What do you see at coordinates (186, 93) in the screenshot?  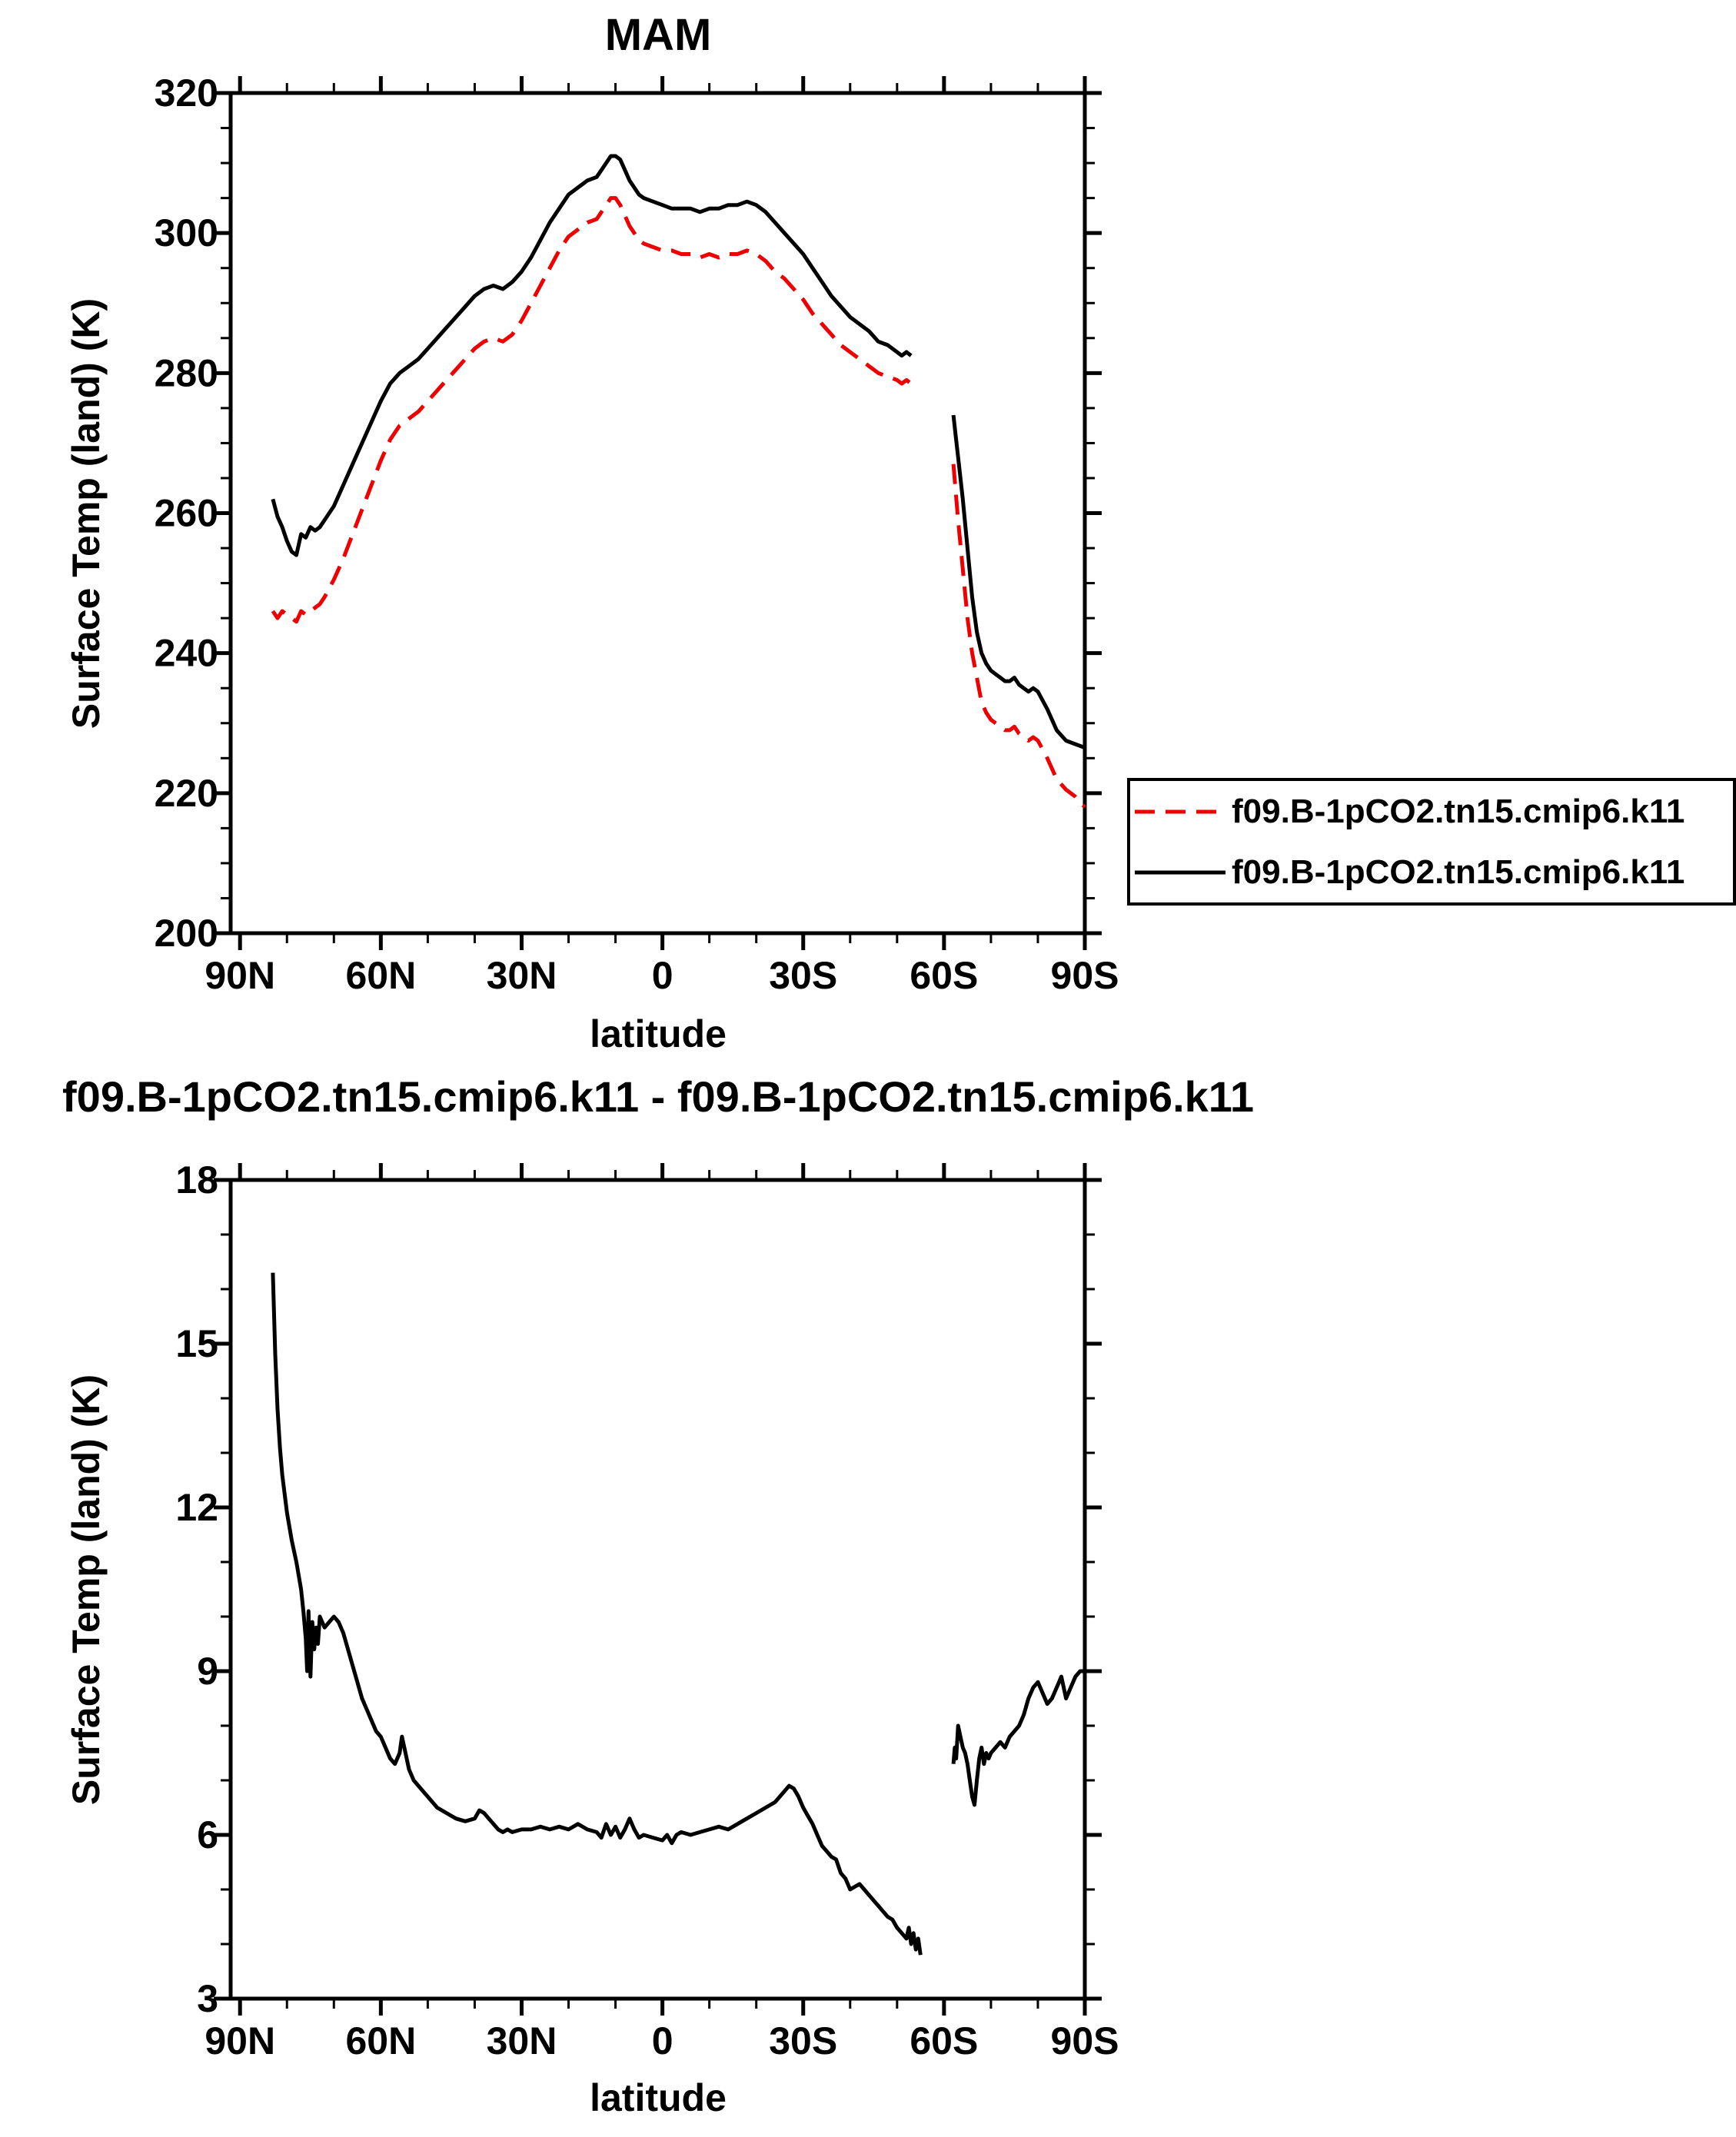 I see `y-tick-label: 320` at bounding box center [186, 93].